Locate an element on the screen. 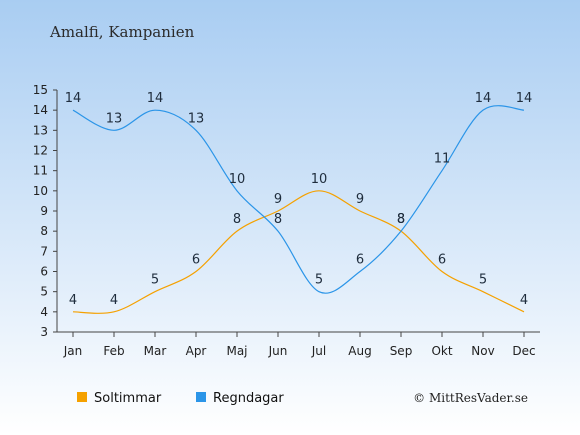  legend-swatch-regndagar is located at coordinates (201, 397).